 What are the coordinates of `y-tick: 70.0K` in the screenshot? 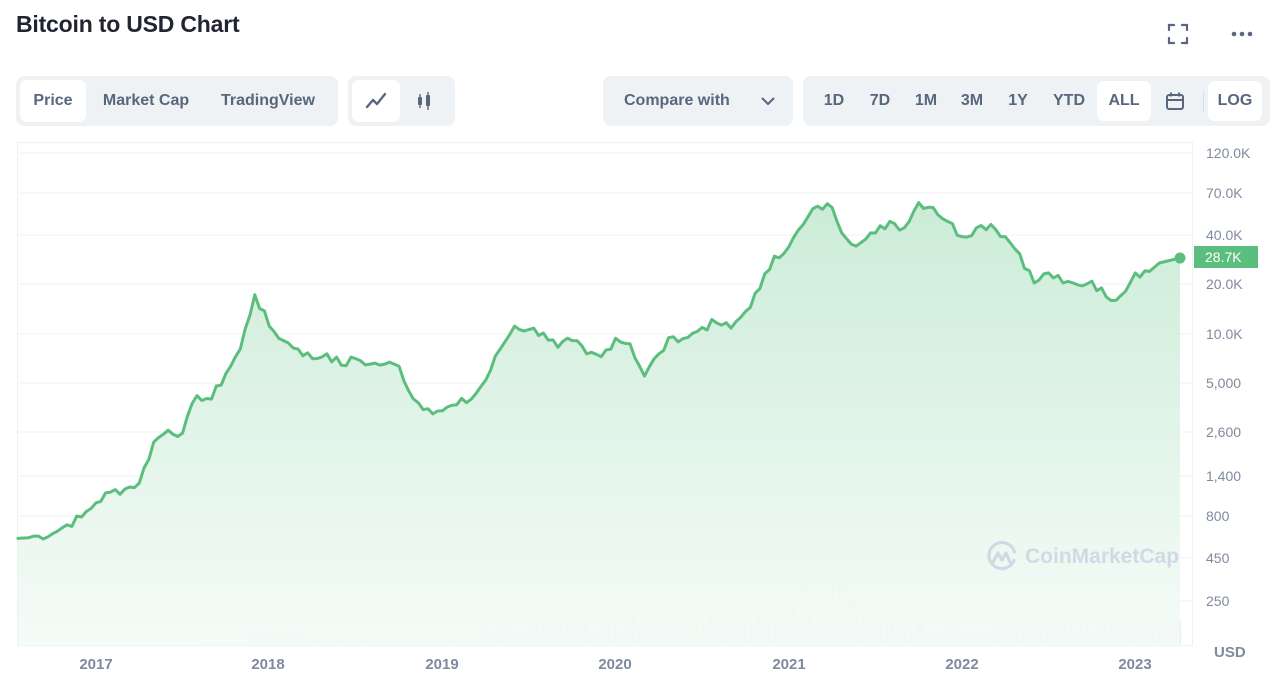 It's located at (1224, 193).